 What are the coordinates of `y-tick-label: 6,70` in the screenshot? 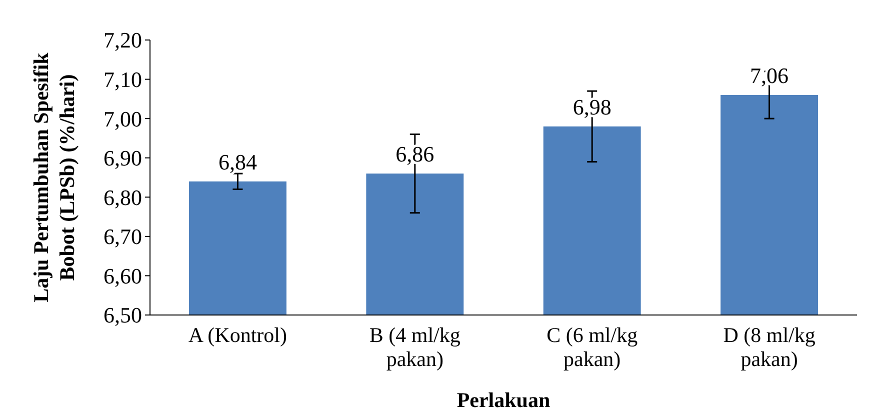 It's located at (123, 237).